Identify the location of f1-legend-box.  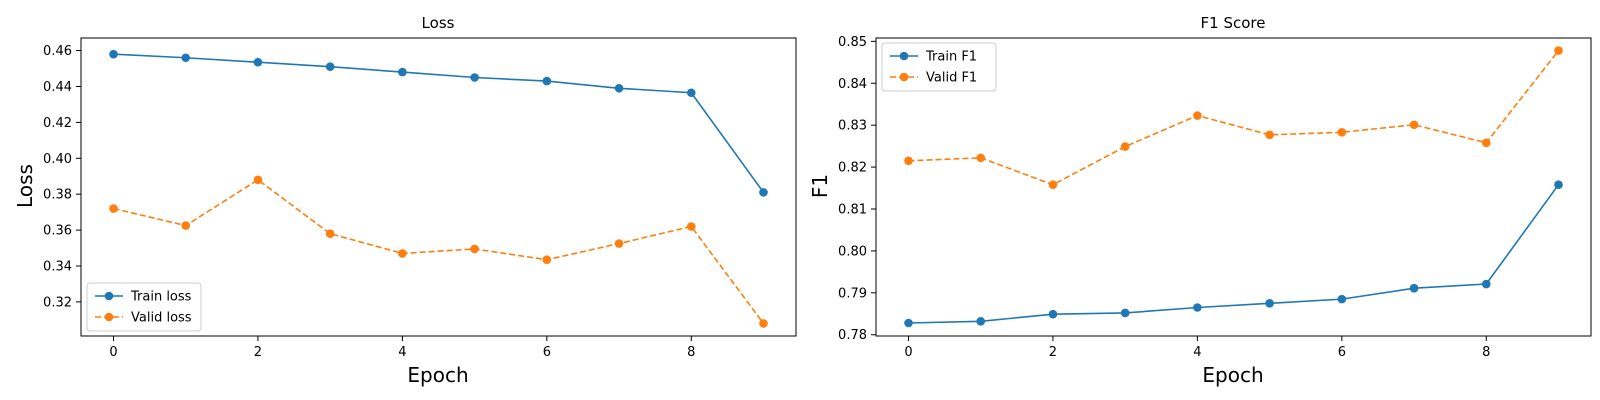
(939, 67).